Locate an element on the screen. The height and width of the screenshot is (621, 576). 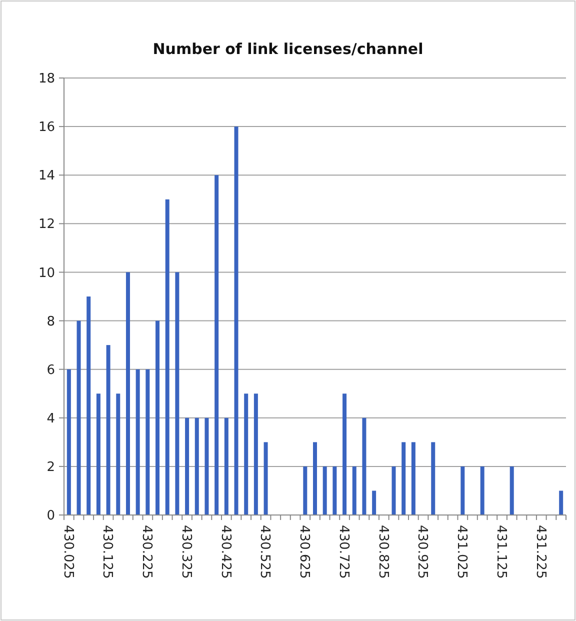
x-tick-label: 431.225 is located at coordinates (540, 552).